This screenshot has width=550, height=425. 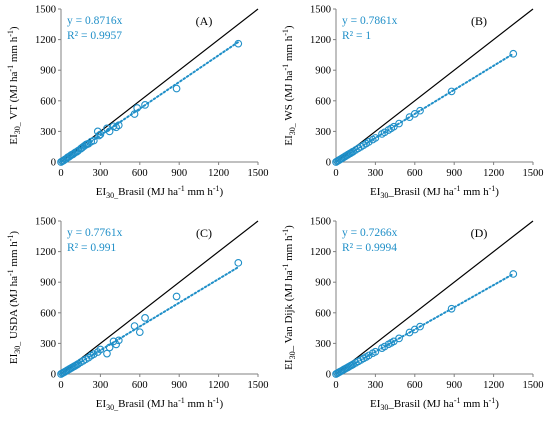 I want to click on x-axis-title-sub: 30, so click(x=384, y=195).